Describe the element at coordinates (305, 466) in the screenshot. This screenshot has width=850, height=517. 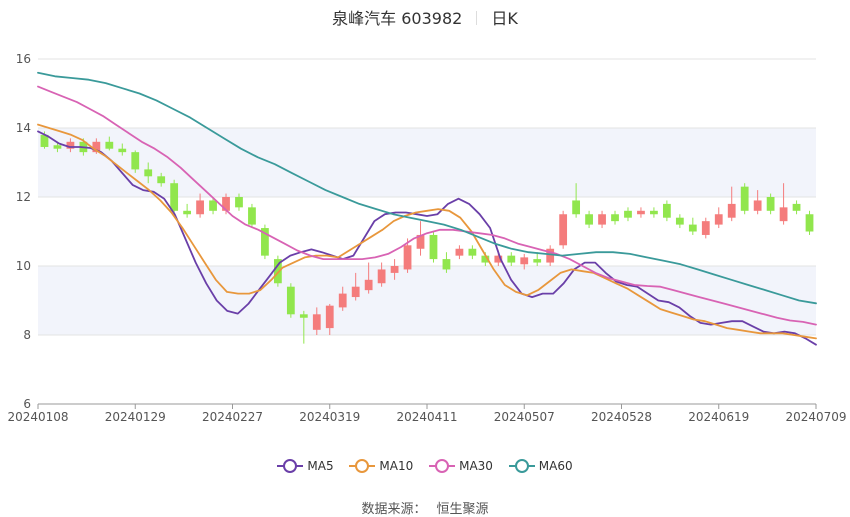
I see `legend-item-ma5: MA5` at that location.